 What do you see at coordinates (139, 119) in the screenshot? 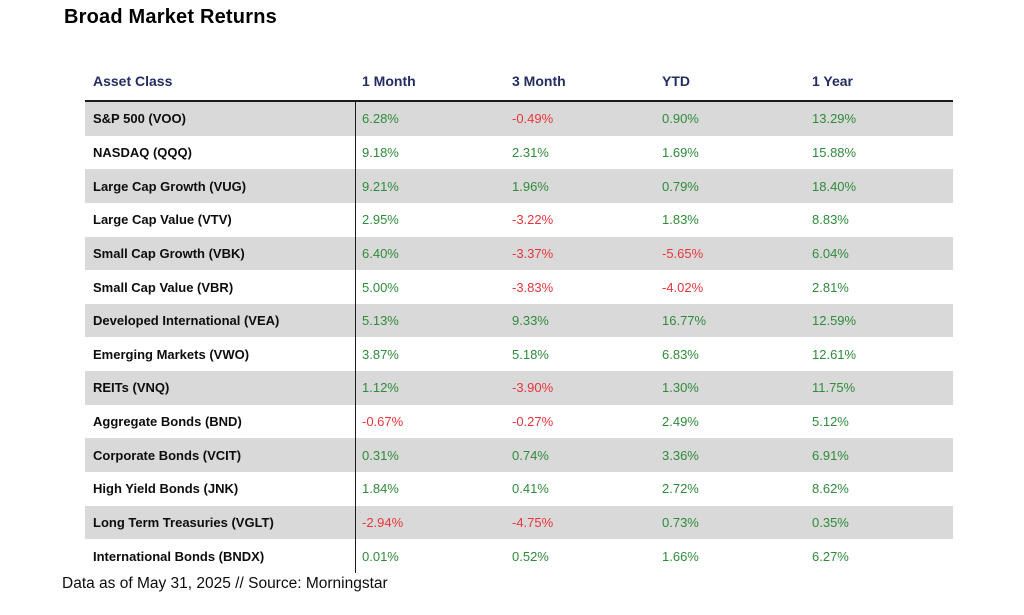
I see `asset-class-cell: S&P 500 (VOO)` at bounding box center [139, 119].